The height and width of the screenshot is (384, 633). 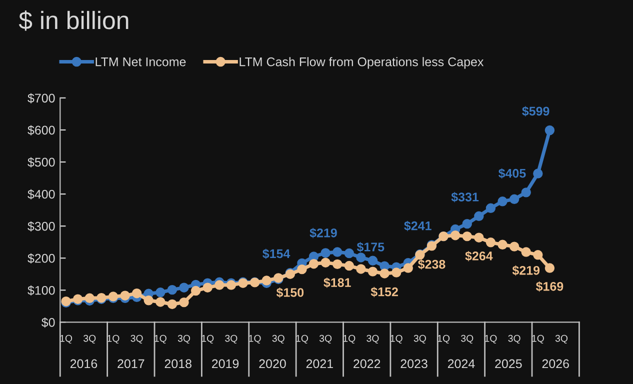 What do you see at coordinates (272, 363) in the screenshot?
I see `text: 2020` at bounding box center [272, 363].